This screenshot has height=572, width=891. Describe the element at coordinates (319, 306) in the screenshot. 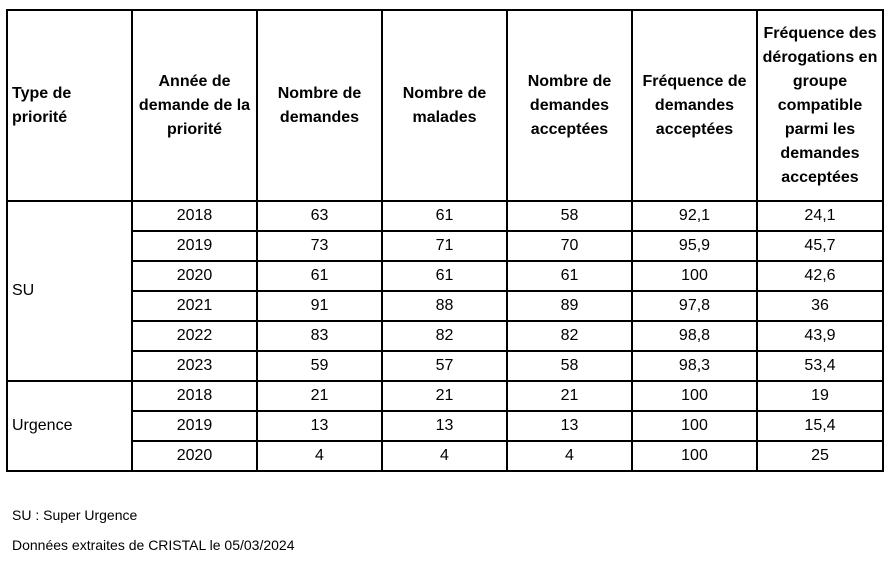

I see `cell-nombre-demandes: 91` at that location.